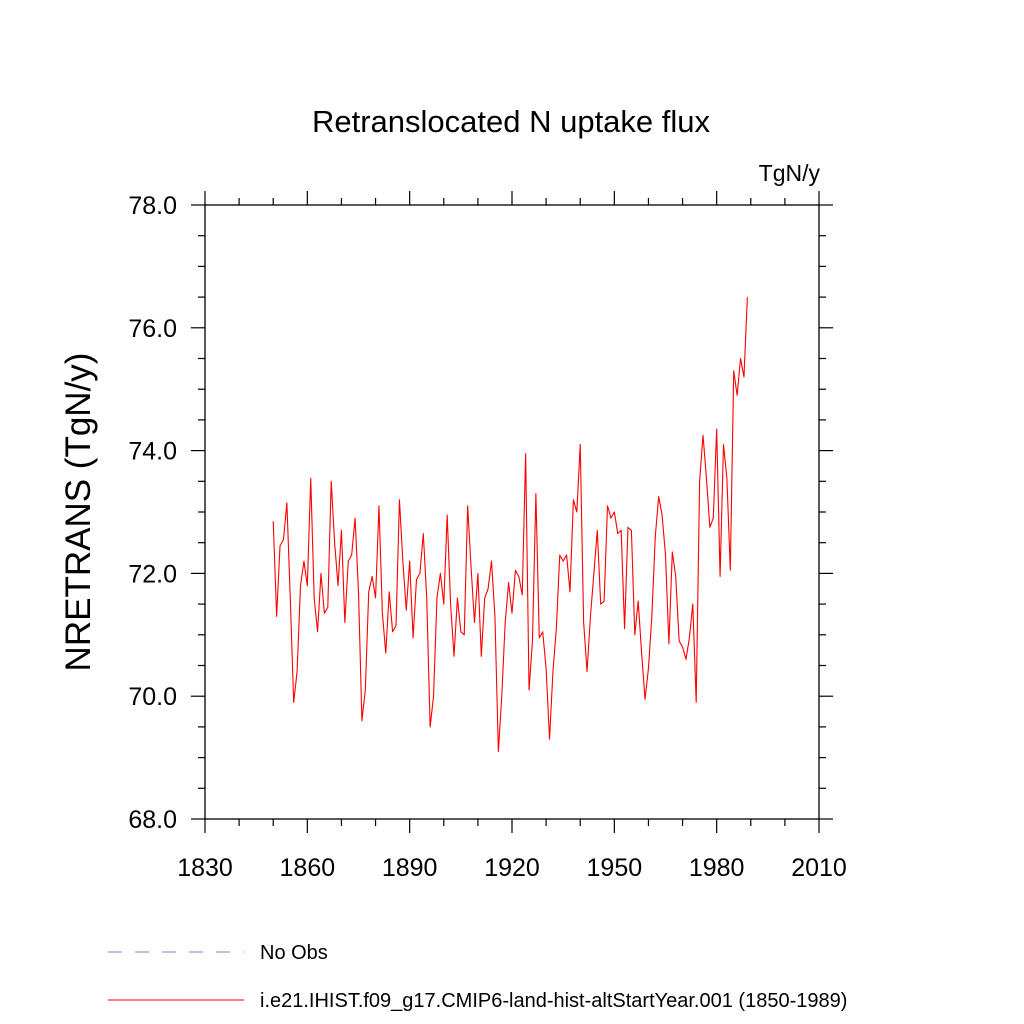 This screenshot has width=1024, height=1024. Describe the element at coordinates (819, 868) in the screenshot. I see `x-tick-label: 2010` at that location.